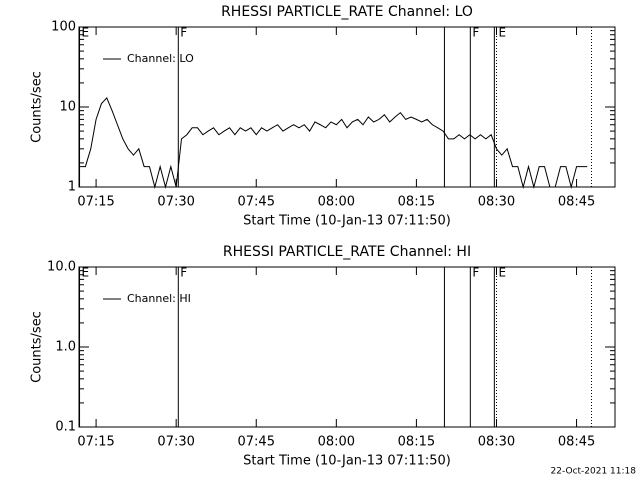 The height and width of the screenshot is (480, 640). Describe the element at coordinates (63, 27) in the screenshot. I see `y-tick-label: 100` at that location.